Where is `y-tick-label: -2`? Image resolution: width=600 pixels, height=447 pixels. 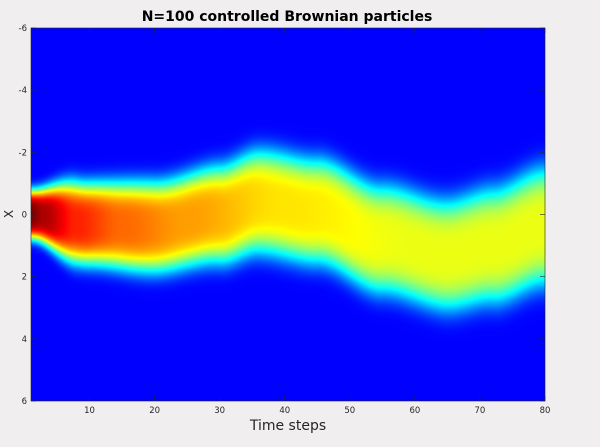 y-tick-label: -2 is located at coordinates (23, 153).